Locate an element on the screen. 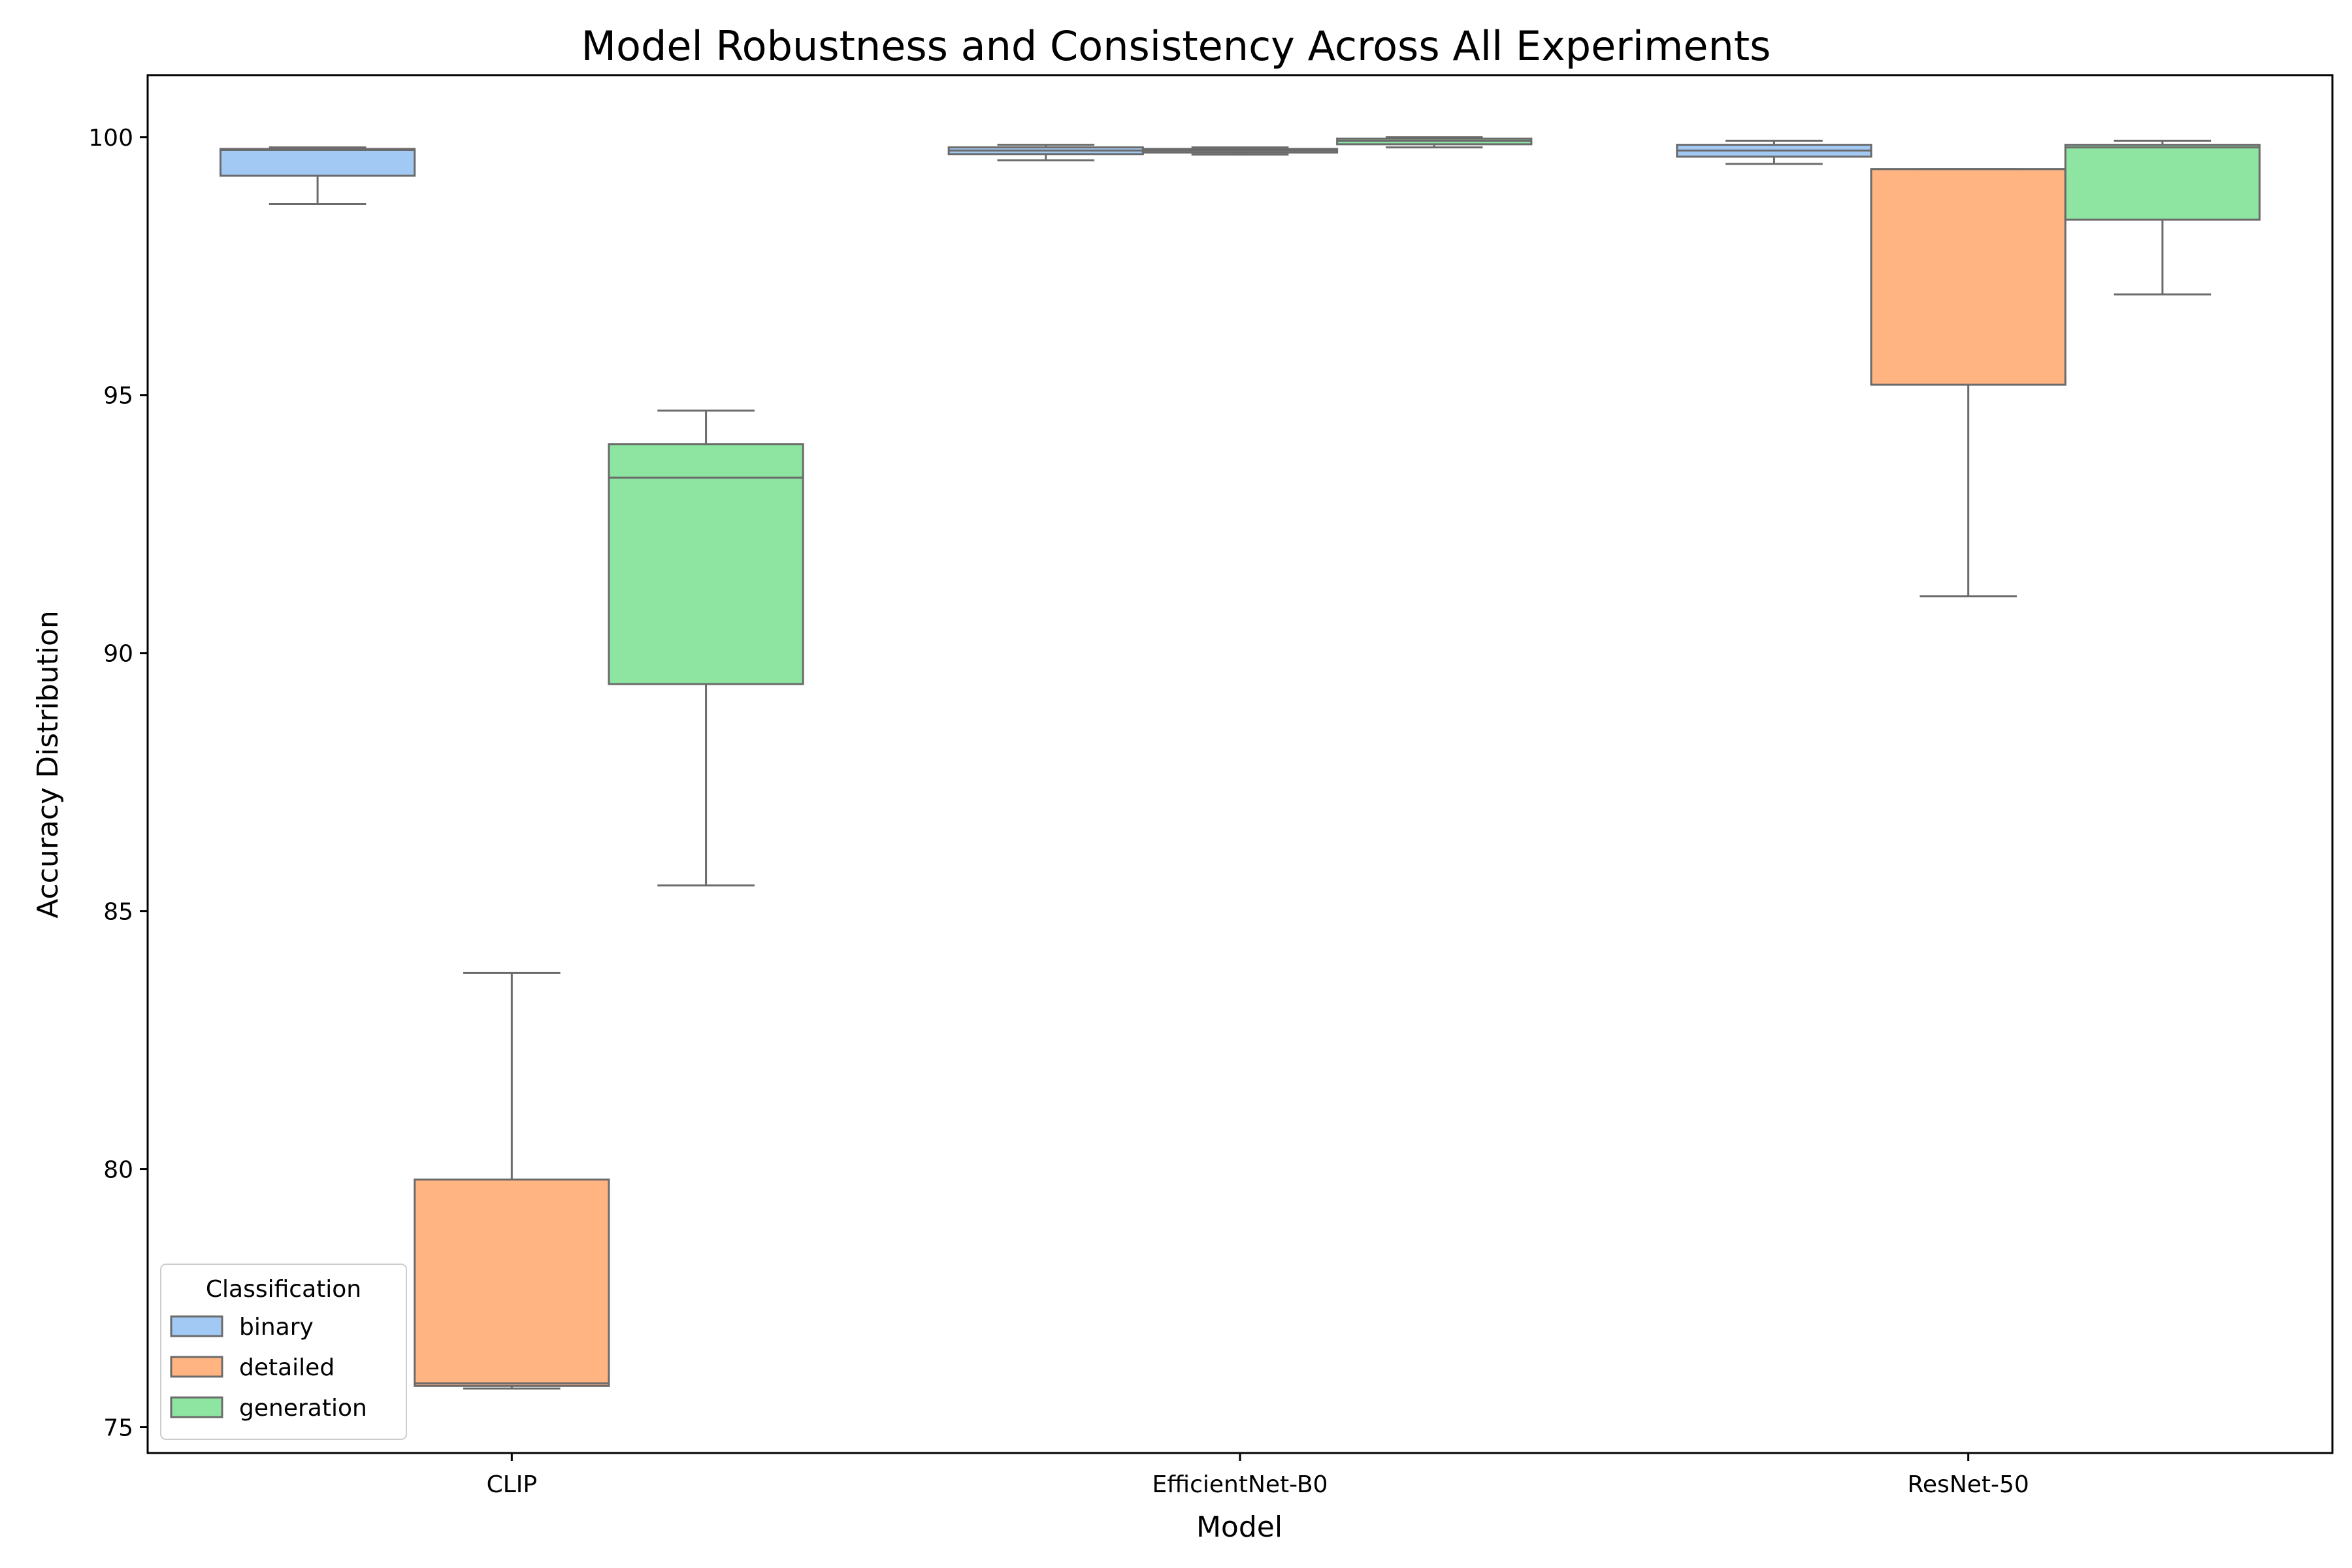 This screenshot has height=1568, width=2352. box-binary-CLIP is located at coordinates (317, 175).